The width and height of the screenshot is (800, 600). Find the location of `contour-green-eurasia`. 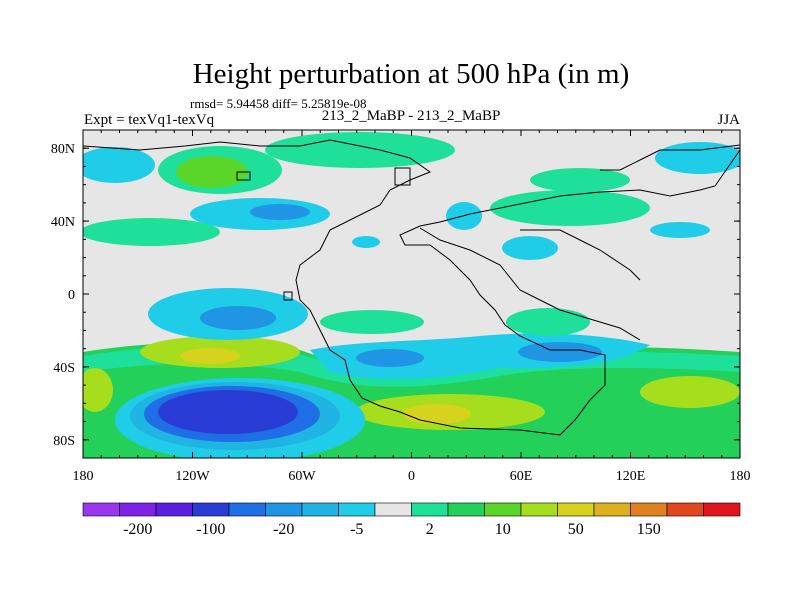

contour-green-eurasia is located at coordinates (570, 208).